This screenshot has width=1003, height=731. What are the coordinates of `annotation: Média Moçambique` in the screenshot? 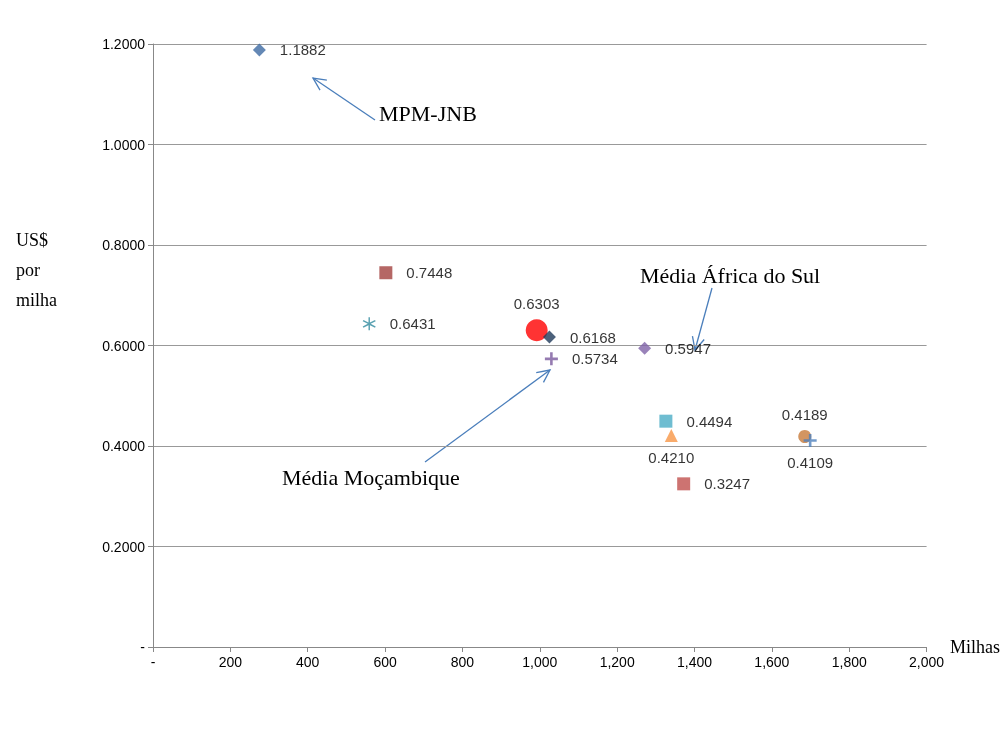 It's located at (371, 477).